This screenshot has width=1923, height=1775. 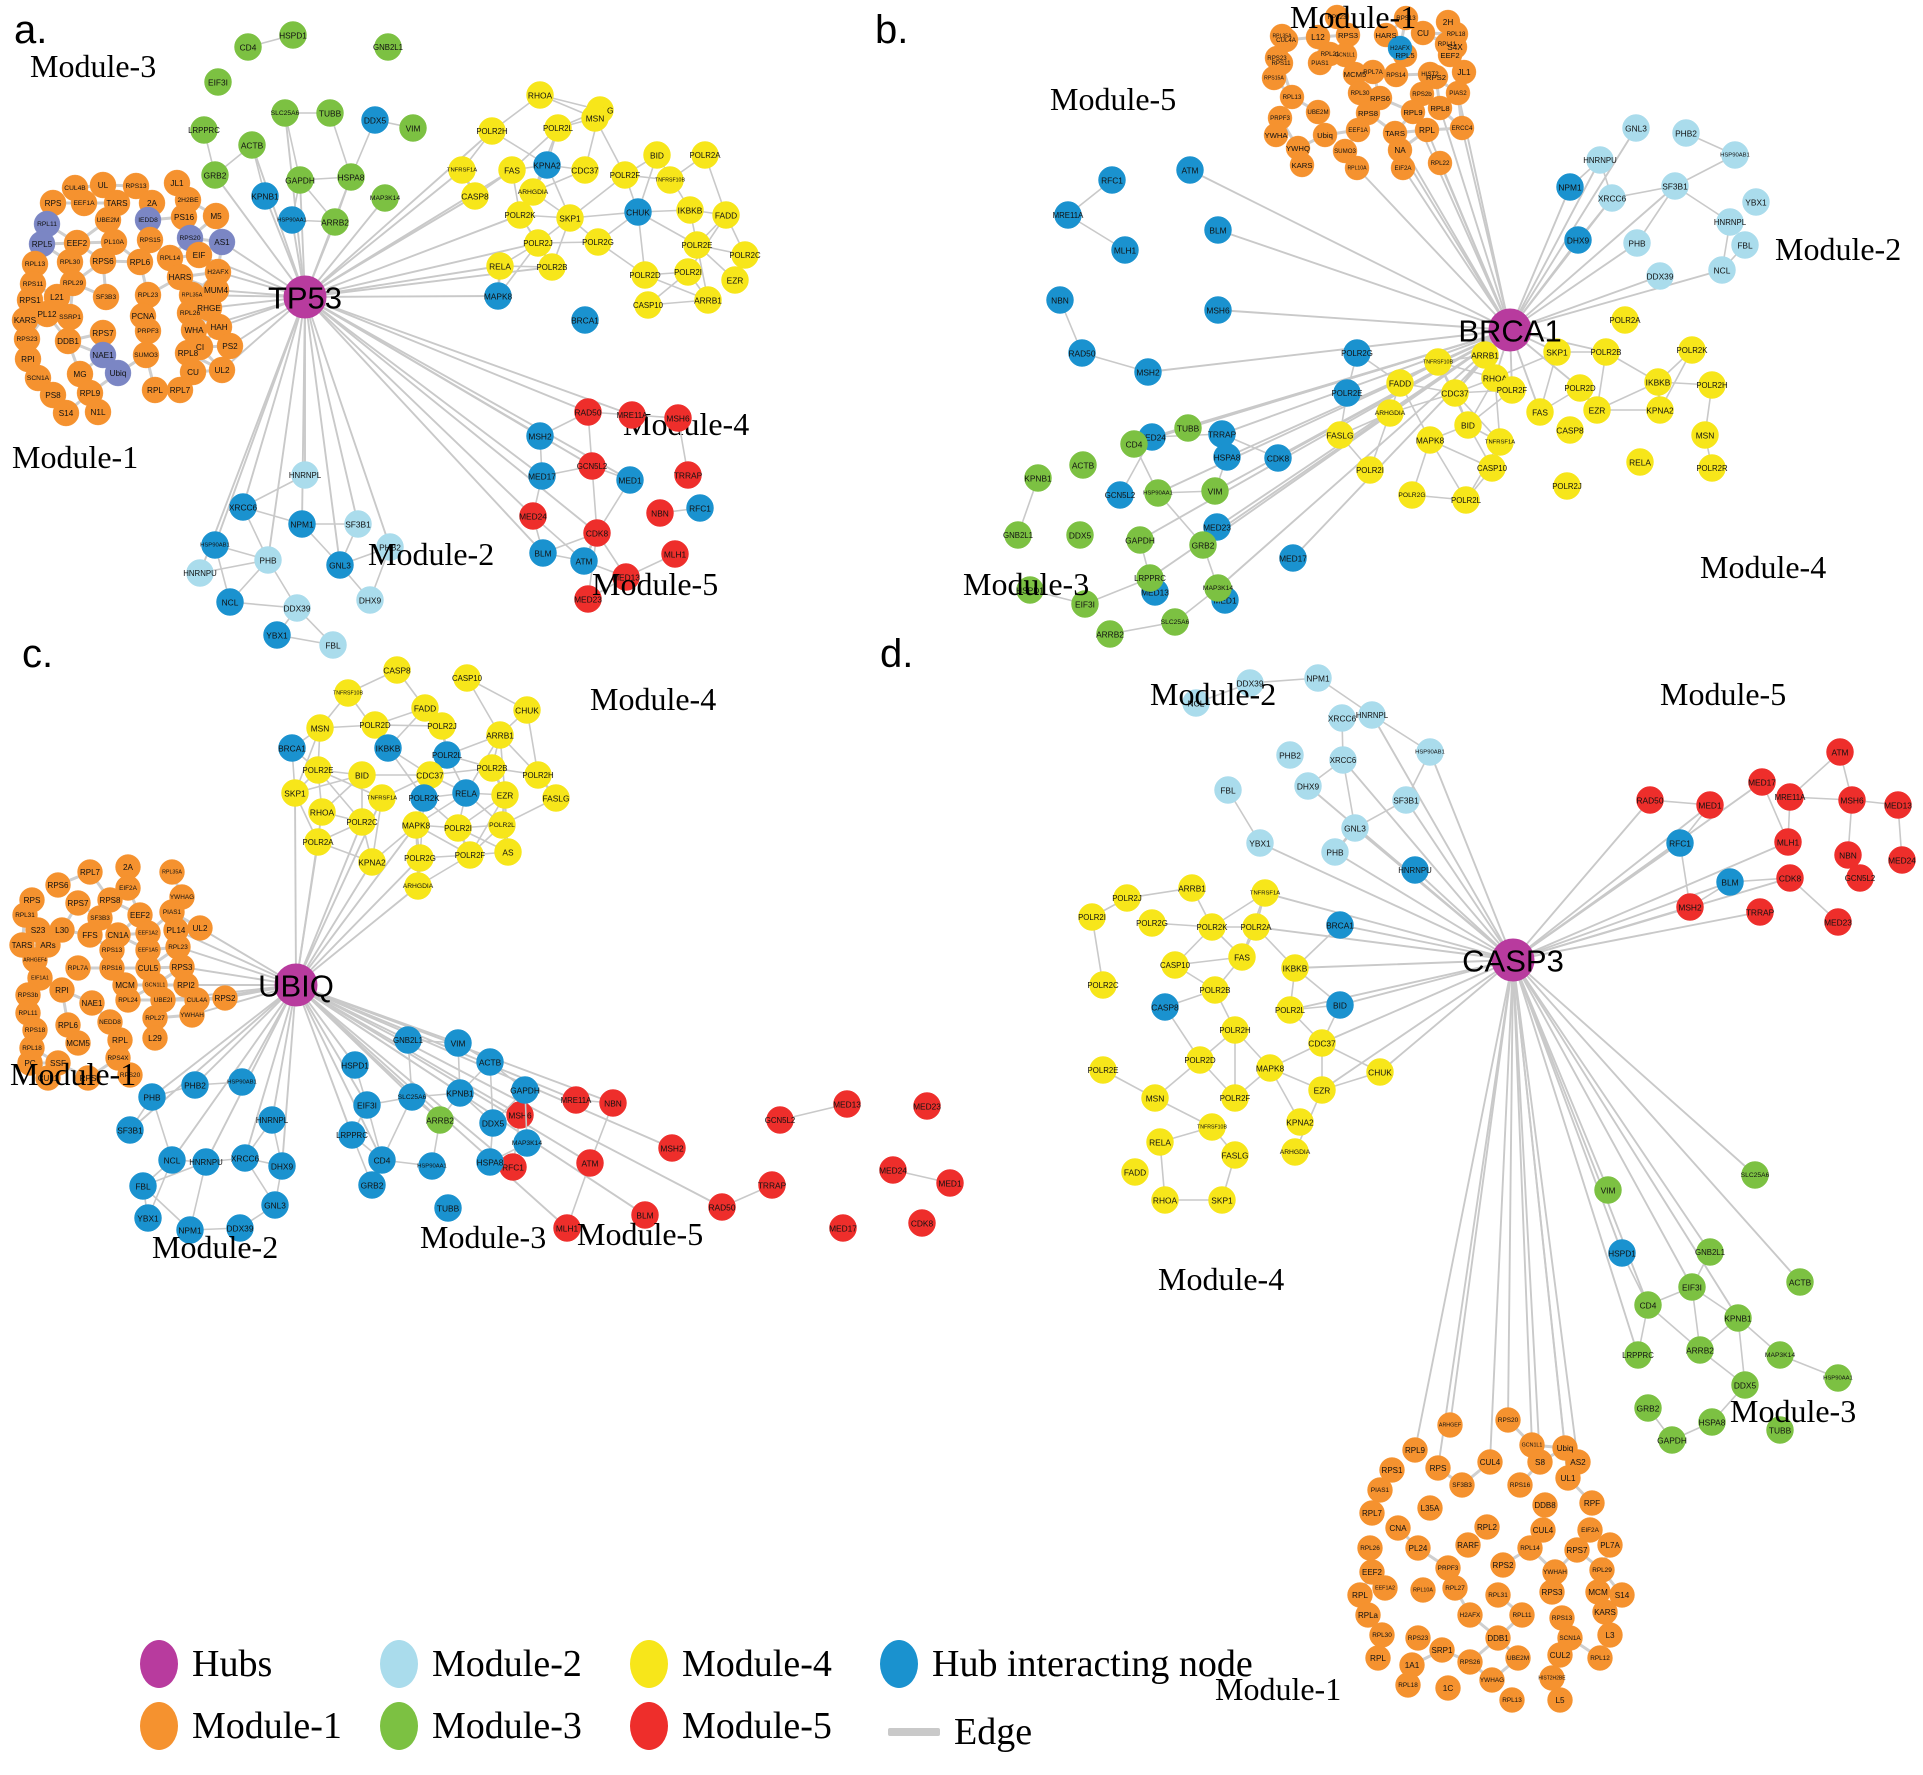 What do you see at coordinates (1520, 1485) in the screenshot?
I see `svg-text: RPS16` at bounding box center [1520, 1485].